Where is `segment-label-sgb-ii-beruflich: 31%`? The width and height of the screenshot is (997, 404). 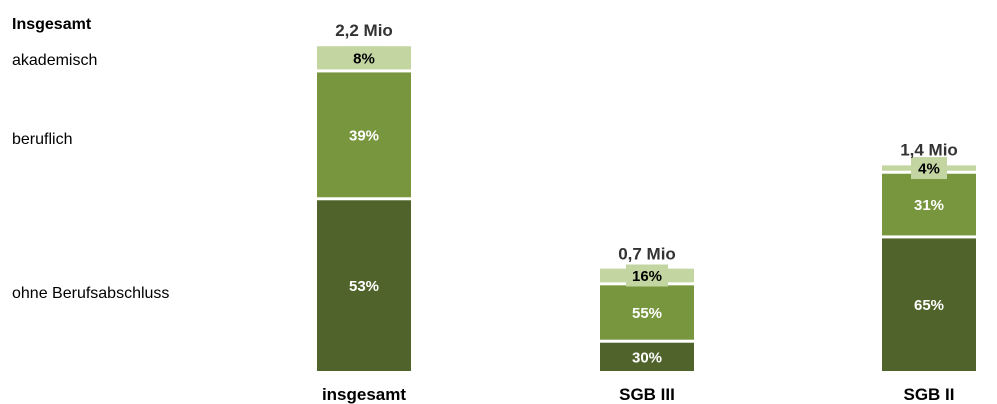 segment-label-sgb-ii-beruflich: 31% is located at coordinates (929, 205).